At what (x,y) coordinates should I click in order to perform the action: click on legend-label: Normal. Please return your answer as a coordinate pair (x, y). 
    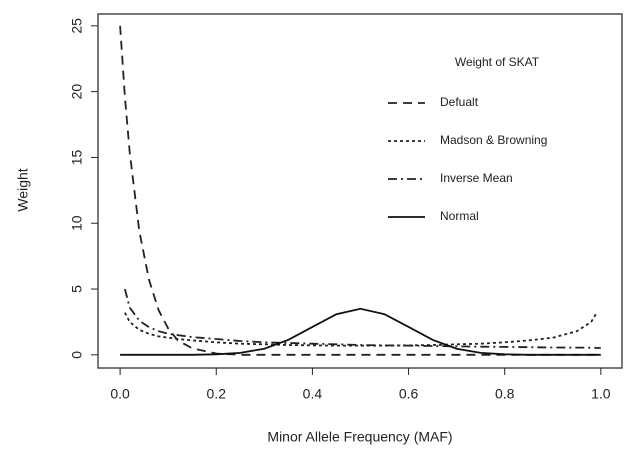
    Looking at the image, I should click on (459, 216).